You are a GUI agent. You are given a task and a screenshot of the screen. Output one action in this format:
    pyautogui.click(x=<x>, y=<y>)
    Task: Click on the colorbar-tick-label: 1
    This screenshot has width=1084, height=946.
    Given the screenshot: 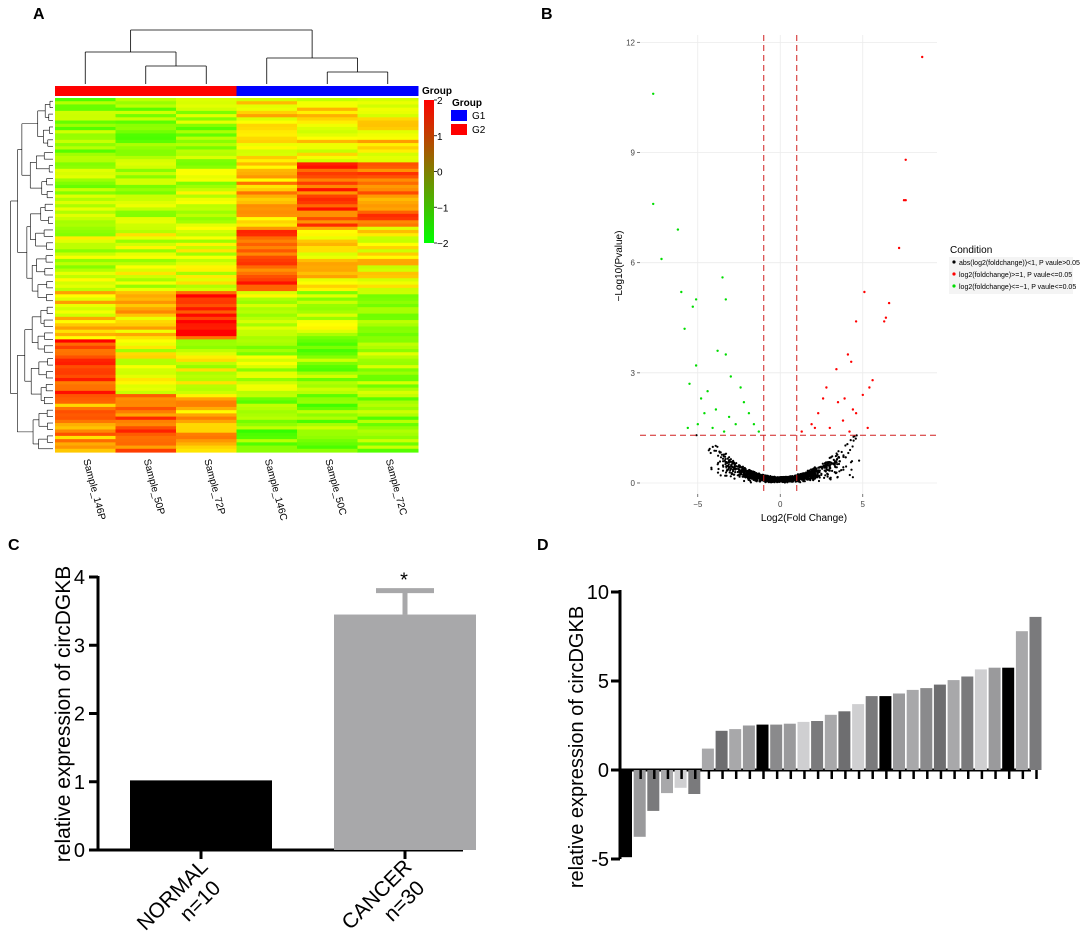 What is the action you would take?
    pyautogui.click(x=440, y=137)
    